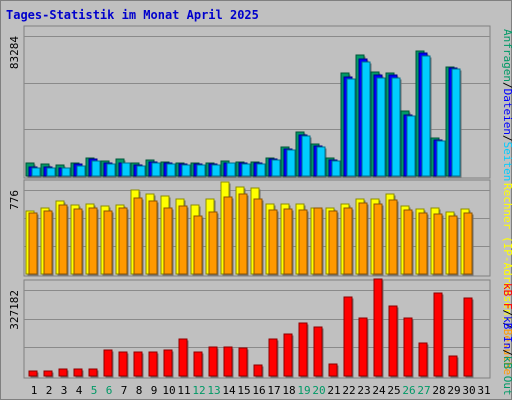  I want to click on legend-text: Anfragen/Dateien/Seiten, so click(506, 105).